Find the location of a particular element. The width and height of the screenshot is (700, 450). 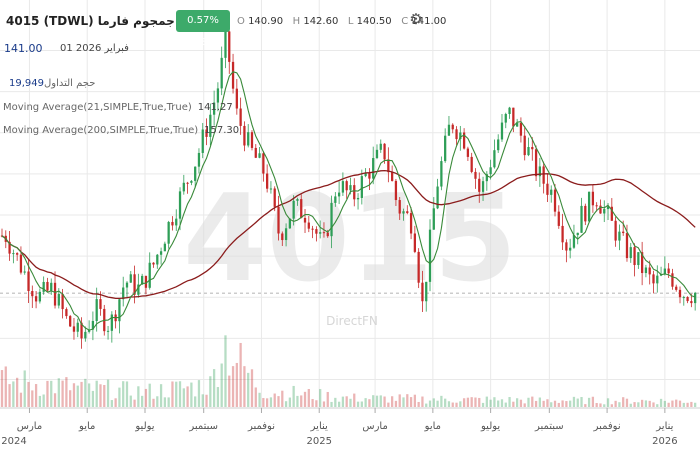

ohlc-readout: O 140.90 H 142.60 L 140.50 C 141.00 is located at coordinates (341, 21).